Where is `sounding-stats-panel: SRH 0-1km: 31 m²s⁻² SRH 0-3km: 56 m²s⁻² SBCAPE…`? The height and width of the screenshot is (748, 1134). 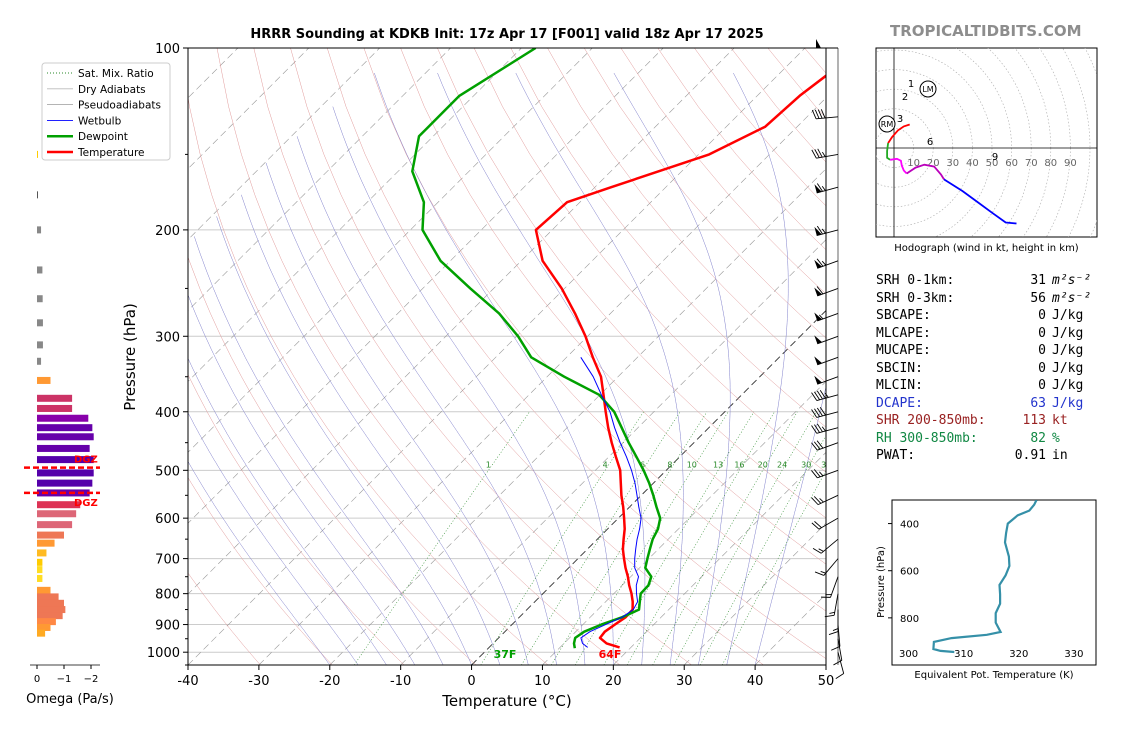 sounding-stats-panel: SRH 0-1km: 31 m²s⁻² SRH 0-3km: 56 m²s⁻² SBCAPE… is located at coordinates (996, 368).